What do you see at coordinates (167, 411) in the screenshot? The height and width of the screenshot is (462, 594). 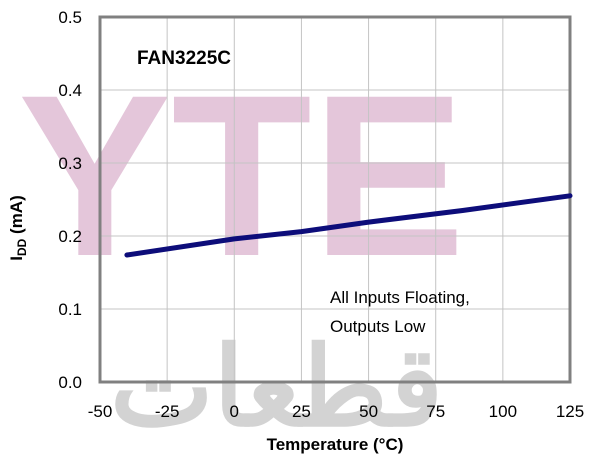 I see `x-tick-label: -25` at bounding box center [167, 411].